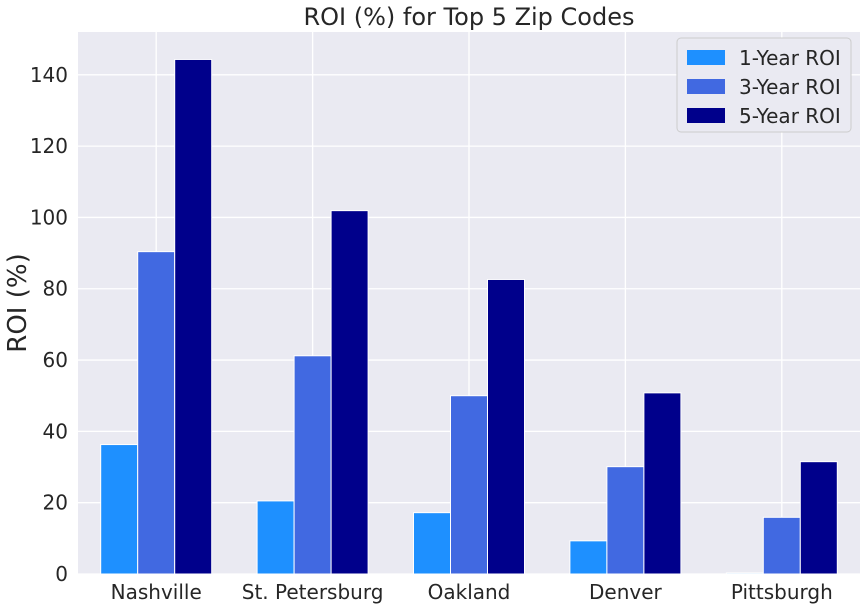 This screenshot has height=610, width=865. What do you see at coordinates (790, 58) in the screenshot?
I see `legend-label: 1-Year ROI` at bounding box center [790, 58].